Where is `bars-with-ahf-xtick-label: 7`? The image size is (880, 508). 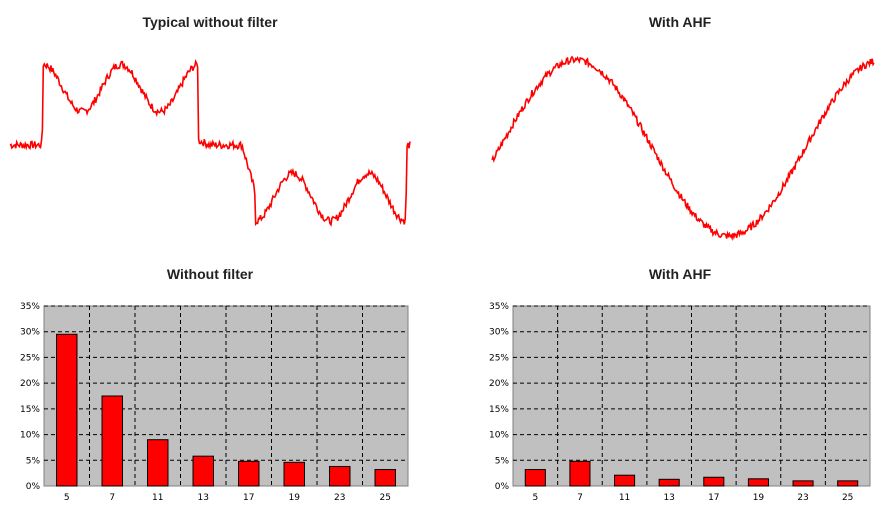
bars-with-ahf-xtick-label: 7 is located at coordinates (580, 498).